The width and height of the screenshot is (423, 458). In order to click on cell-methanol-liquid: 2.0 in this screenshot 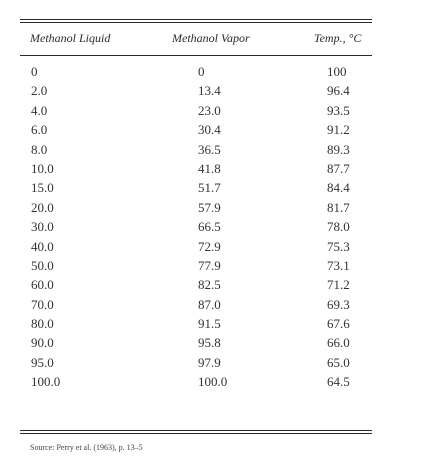, I will do `click(39, 91)`.